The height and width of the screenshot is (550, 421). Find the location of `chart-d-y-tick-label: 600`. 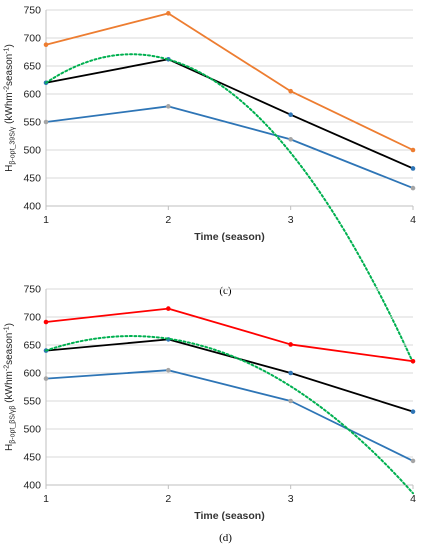

chart-d-y-tick-label: 600 is located at coordinates (32, 374).